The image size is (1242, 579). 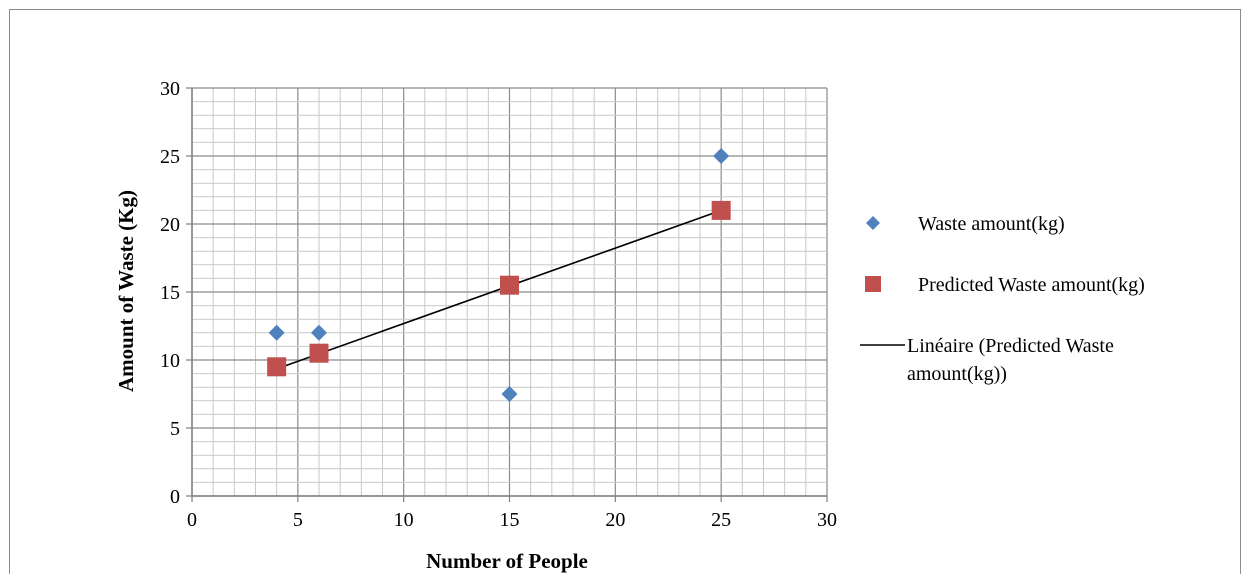 I want to click on x-tick-label: 10, so click(x=404, y=520).